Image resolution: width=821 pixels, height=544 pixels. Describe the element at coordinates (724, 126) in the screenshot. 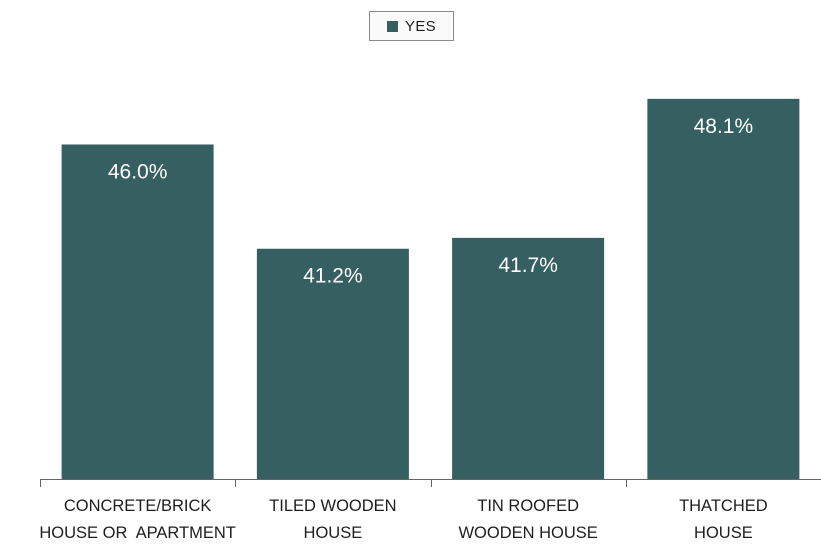

I see `data-label-4: 48.1%` at that location.